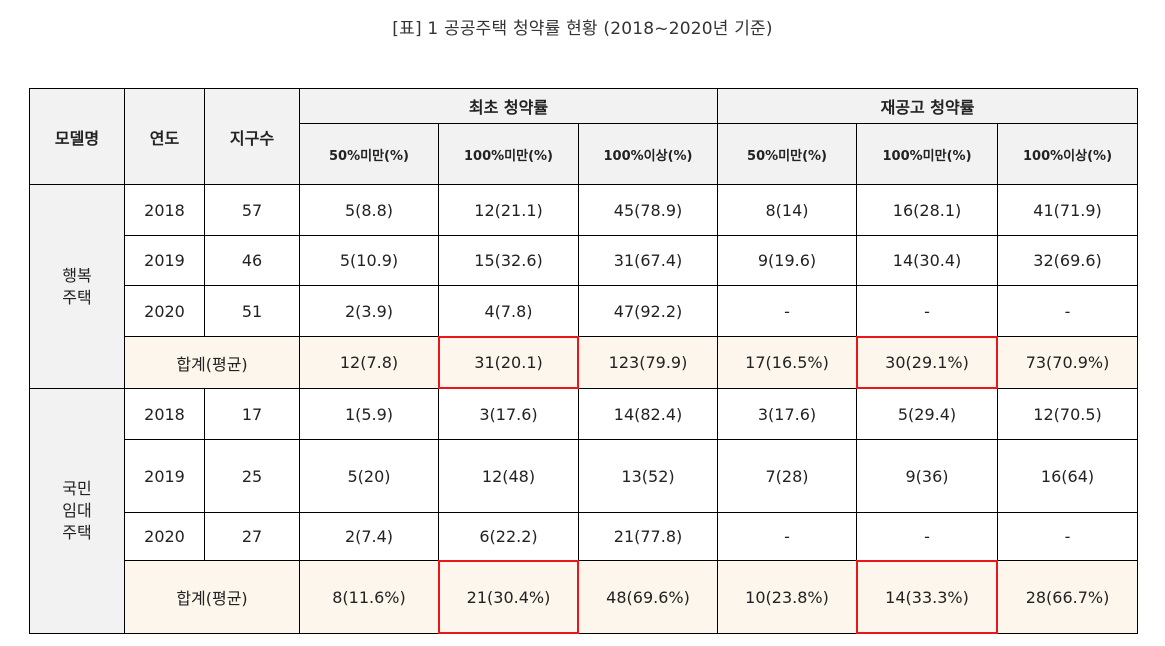 The width and height of the screenshot is (1165, 646). I want to click on value-cell: 5(10.9), so click(369, 260).